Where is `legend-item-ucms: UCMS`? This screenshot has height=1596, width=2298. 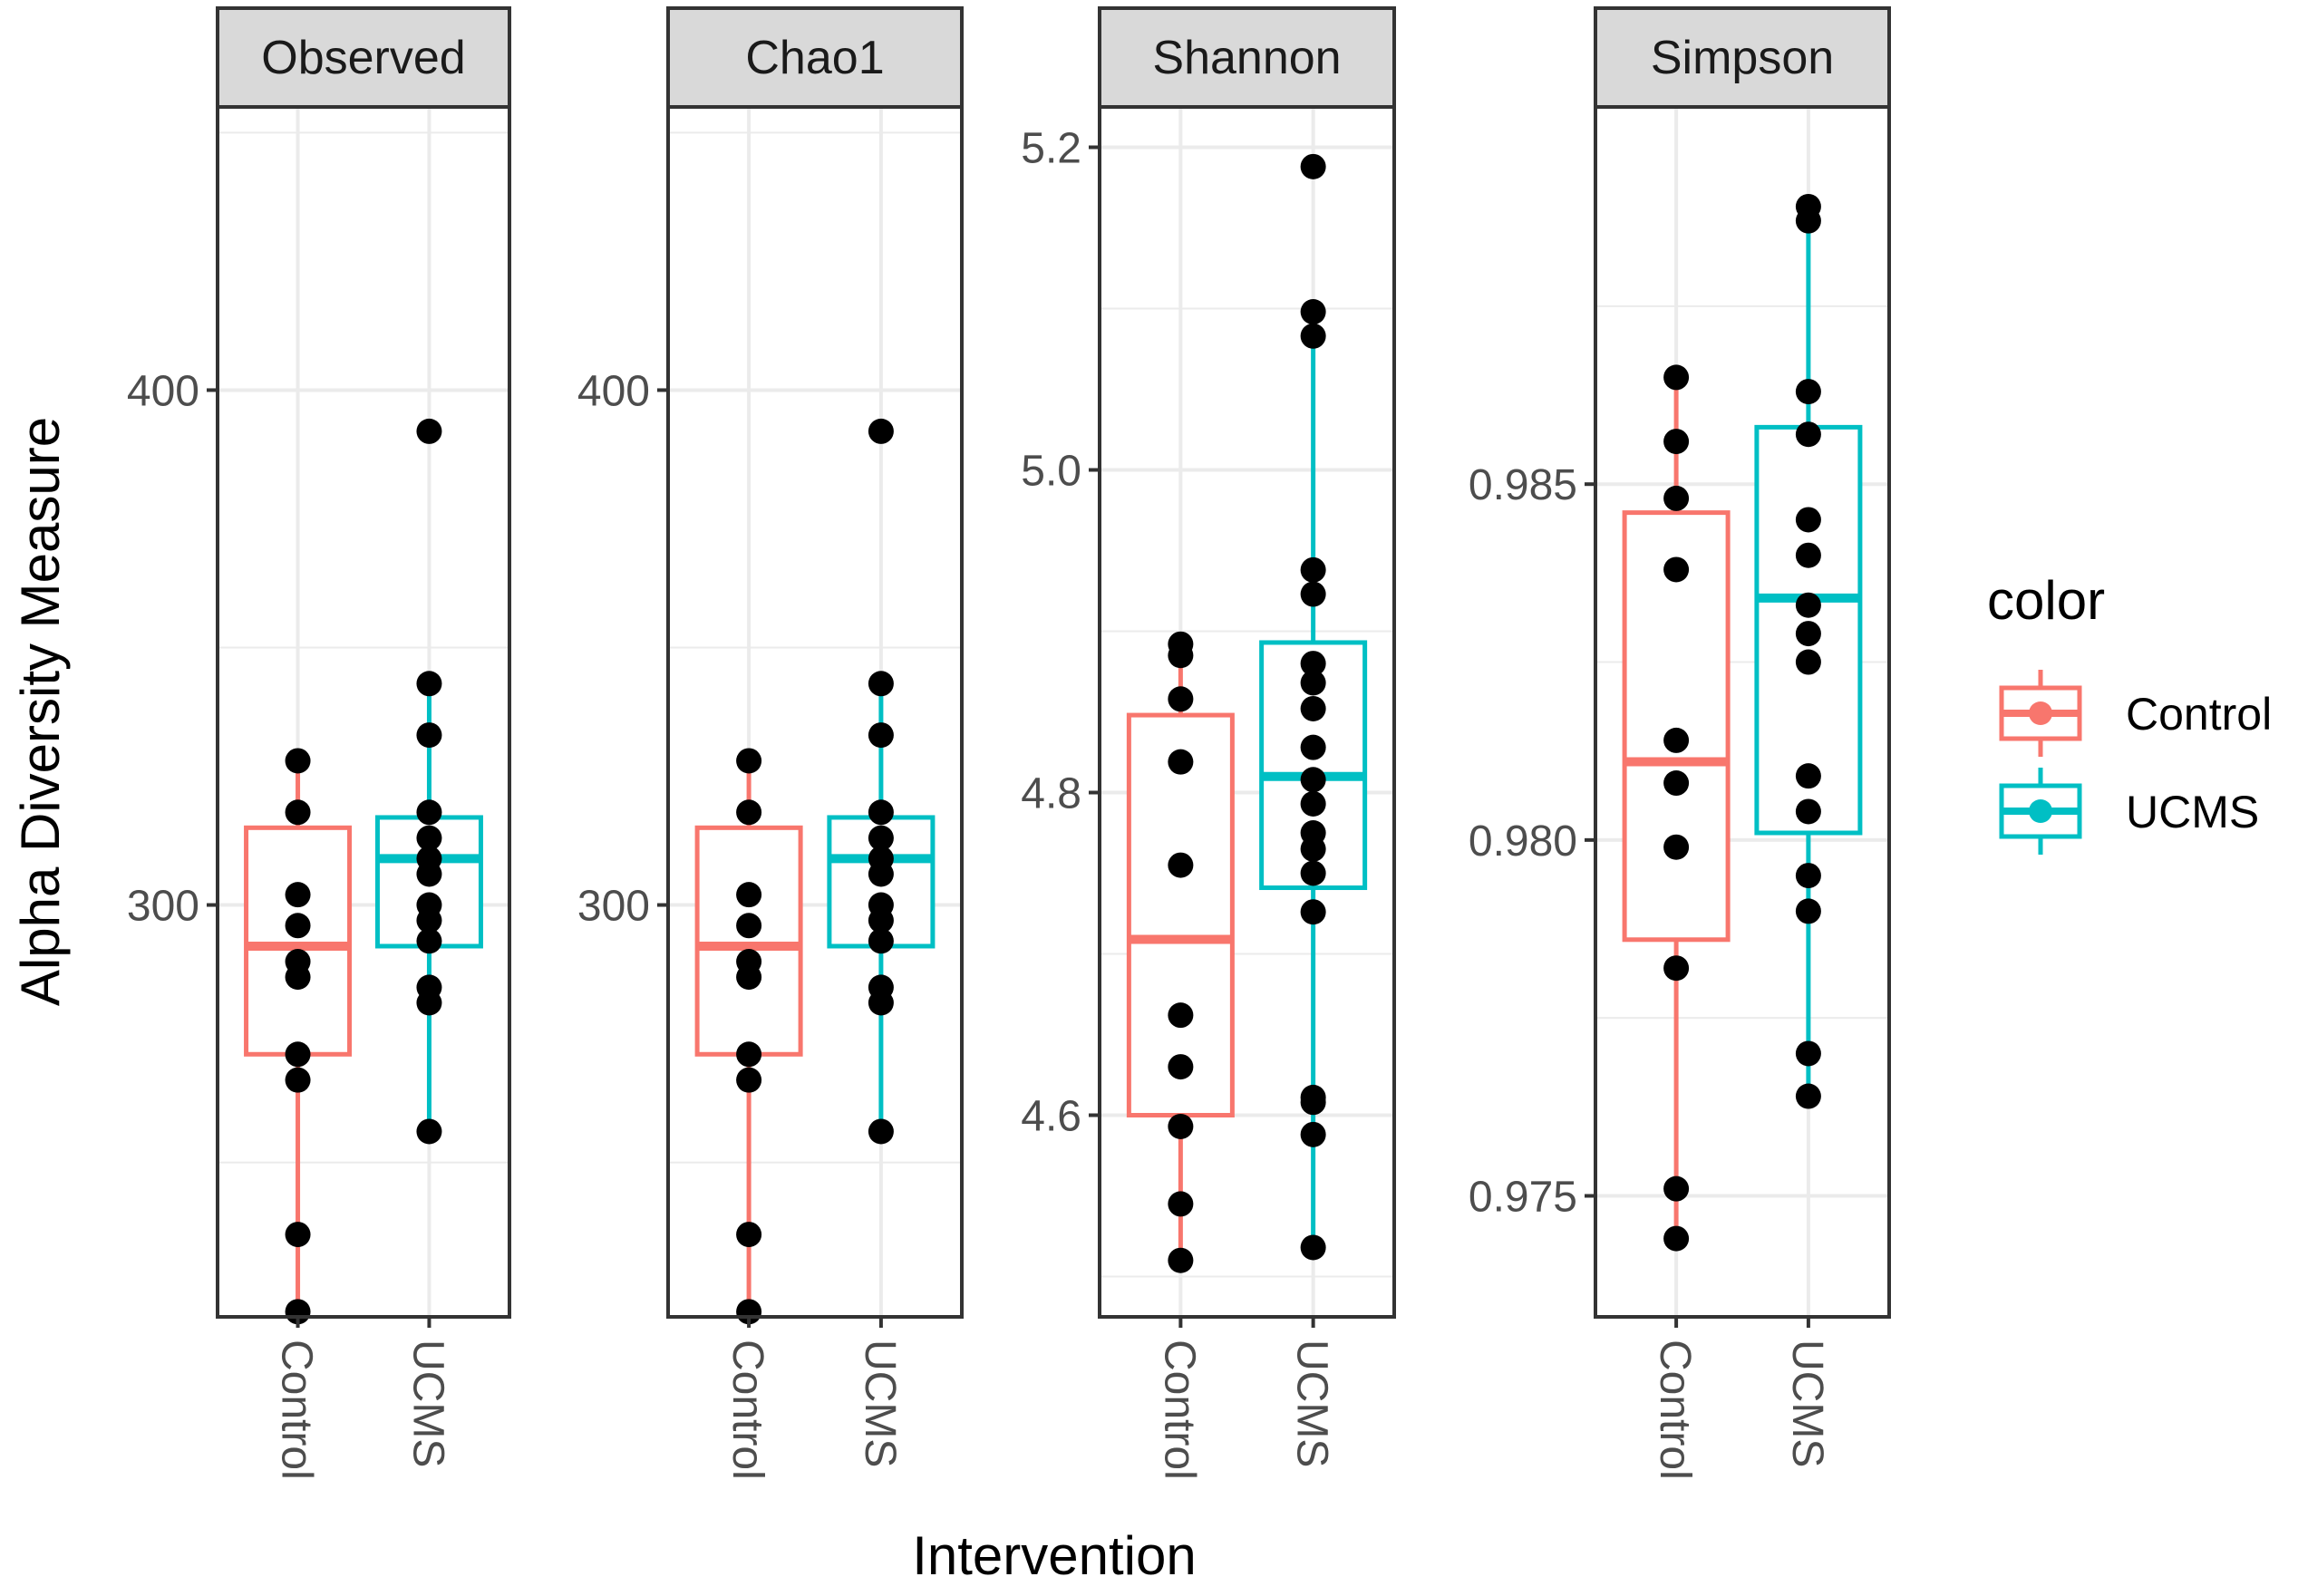 legend-item-ucms: UCMS is located at coordinates (2129, 811).